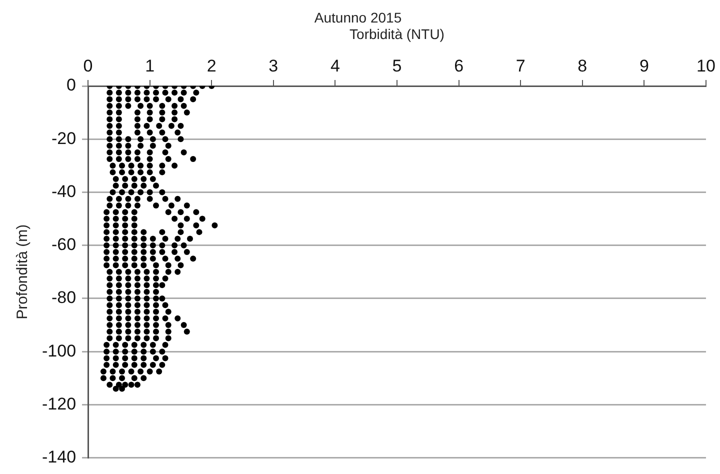 The image size is (720, 474). What do you see at coordinates (397, 66) in the screenshot?
I see `x-tick-label: 5` at bounding box center [397, 66].